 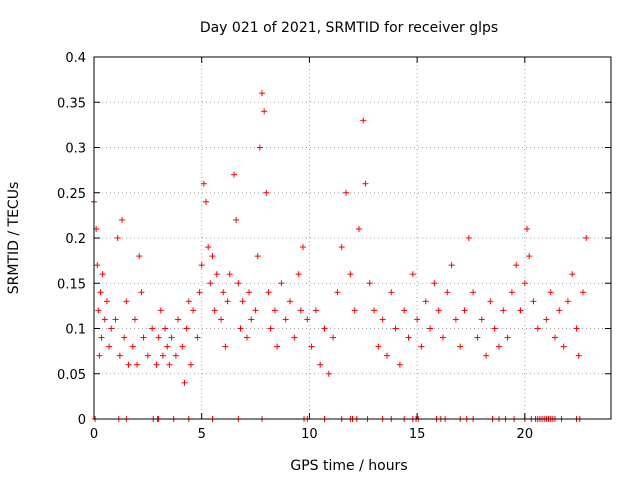 What do you see at coordinates (417, 434) in the screenshot?
I see `x-tick-label: 15` at bounding box center [417, 434].